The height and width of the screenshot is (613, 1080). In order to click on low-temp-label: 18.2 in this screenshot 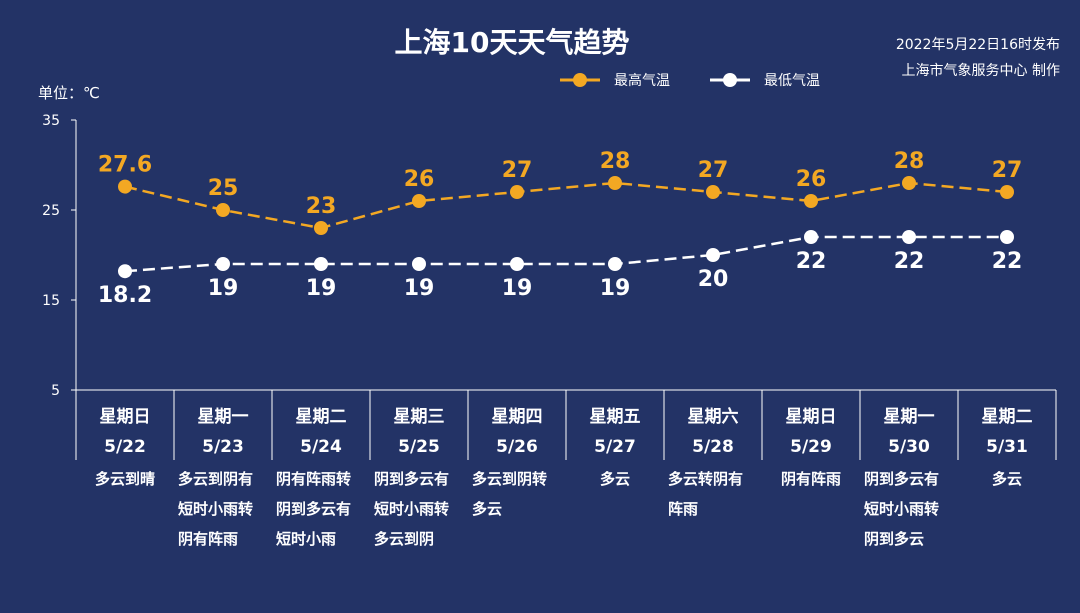, I will do `click(125, 295)`.